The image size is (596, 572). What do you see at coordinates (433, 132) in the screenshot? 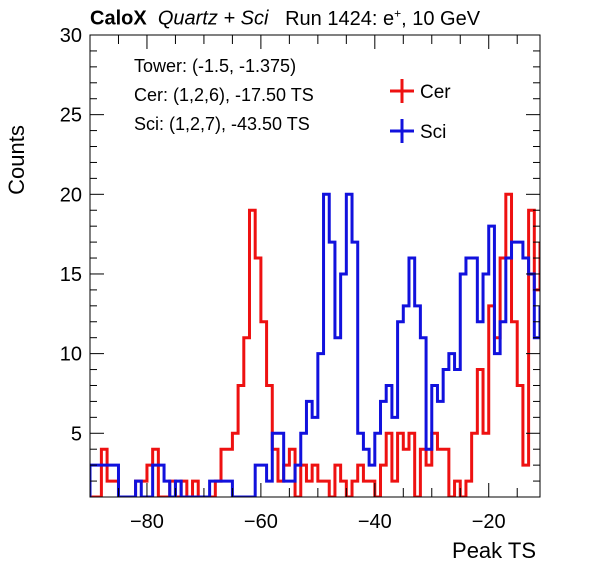
I see `legend-label: Sci` at bounding box center [433, 132].